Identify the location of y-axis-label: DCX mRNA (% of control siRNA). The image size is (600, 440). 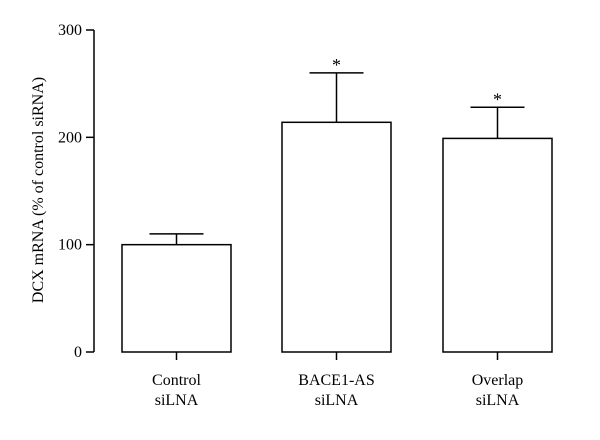
(38, 190).